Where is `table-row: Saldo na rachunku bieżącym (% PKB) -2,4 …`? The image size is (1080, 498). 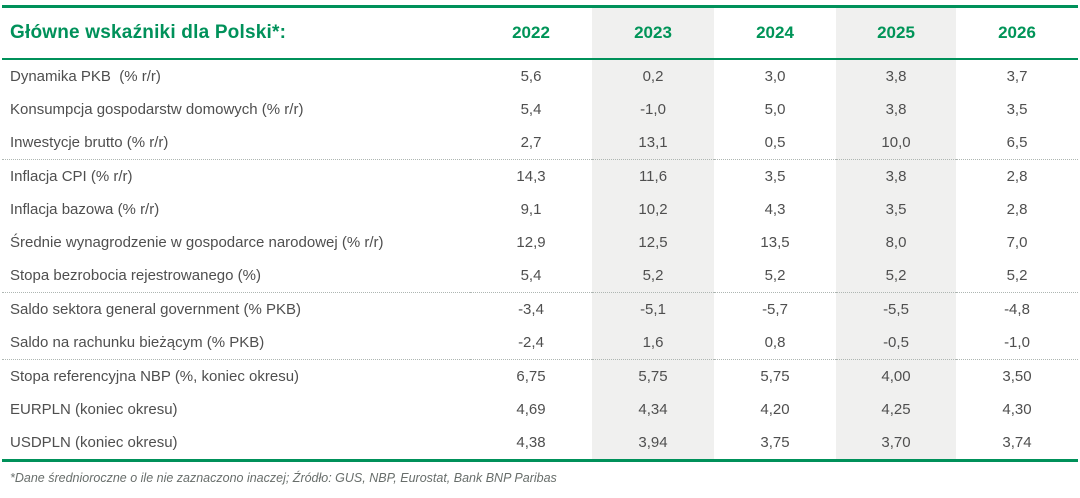 table-row: Saldo na rachunku bieżącym (% PKB) -2,4 … is located at coordinates (540, 343).